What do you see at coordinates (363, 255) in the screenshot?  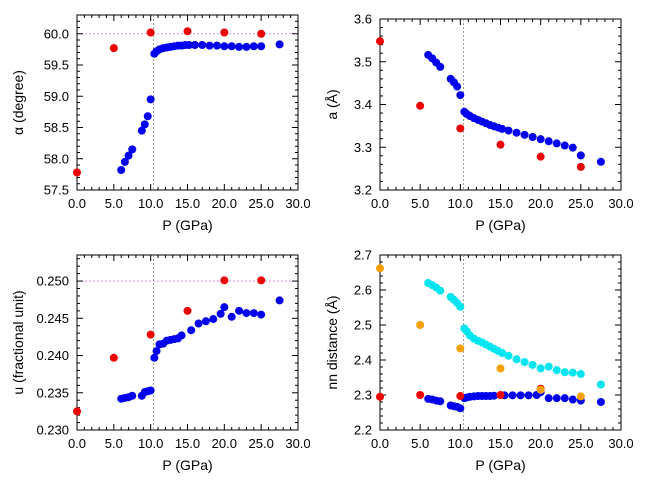 I see `y-tick-label: 2.7` at bounding box center [363, 255].